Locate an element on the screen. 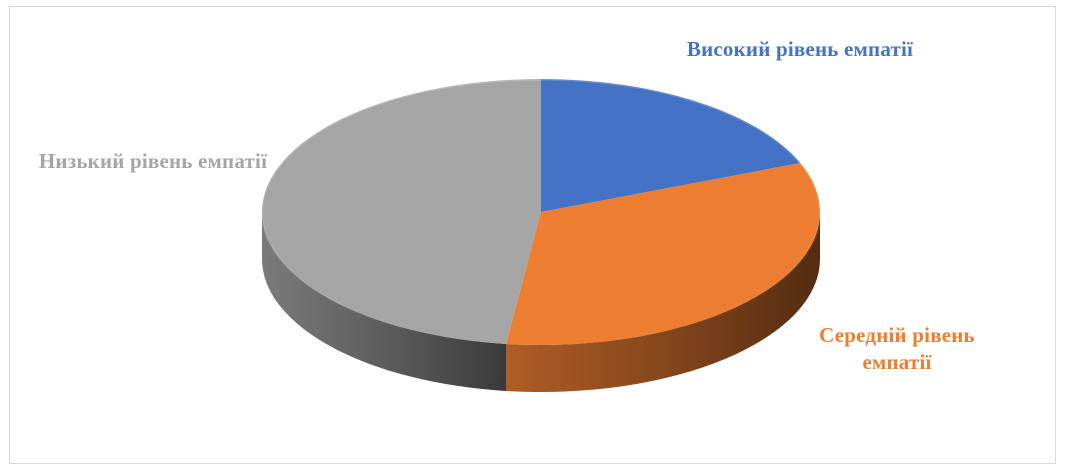 The height and width of the screenshot is (470, 1069). data-label-medium-empathy: Середній рівень емпатії is located at coordinates (897, 348).